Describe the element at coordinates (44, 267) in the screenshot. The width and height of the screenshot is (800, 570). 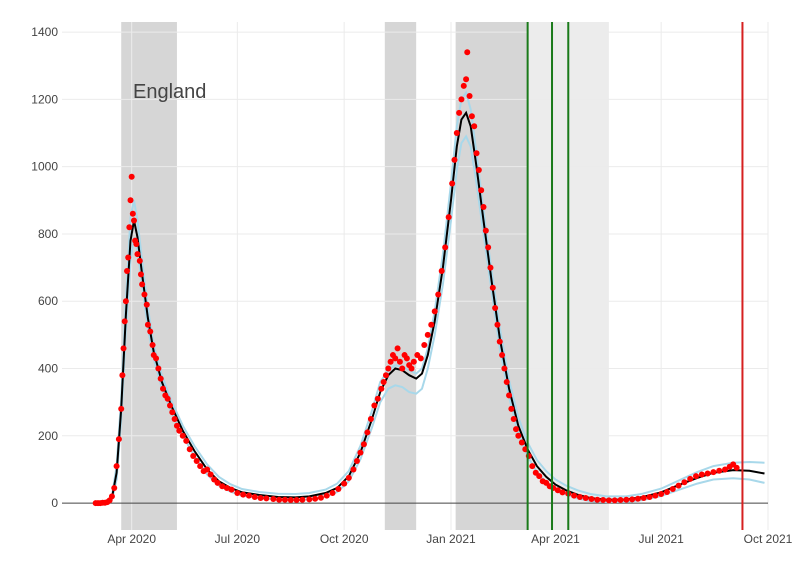
I see `y-axis-ticks: 0 200 400 600 800 1000 1200 1400` at that location.